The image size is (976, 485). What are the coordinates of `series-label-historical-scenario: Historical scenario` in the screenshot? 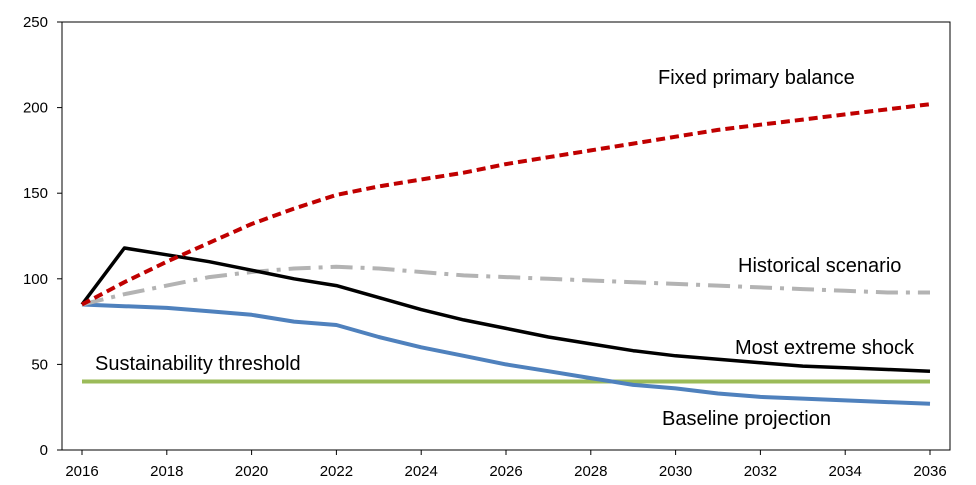 It's located at (819, 266).